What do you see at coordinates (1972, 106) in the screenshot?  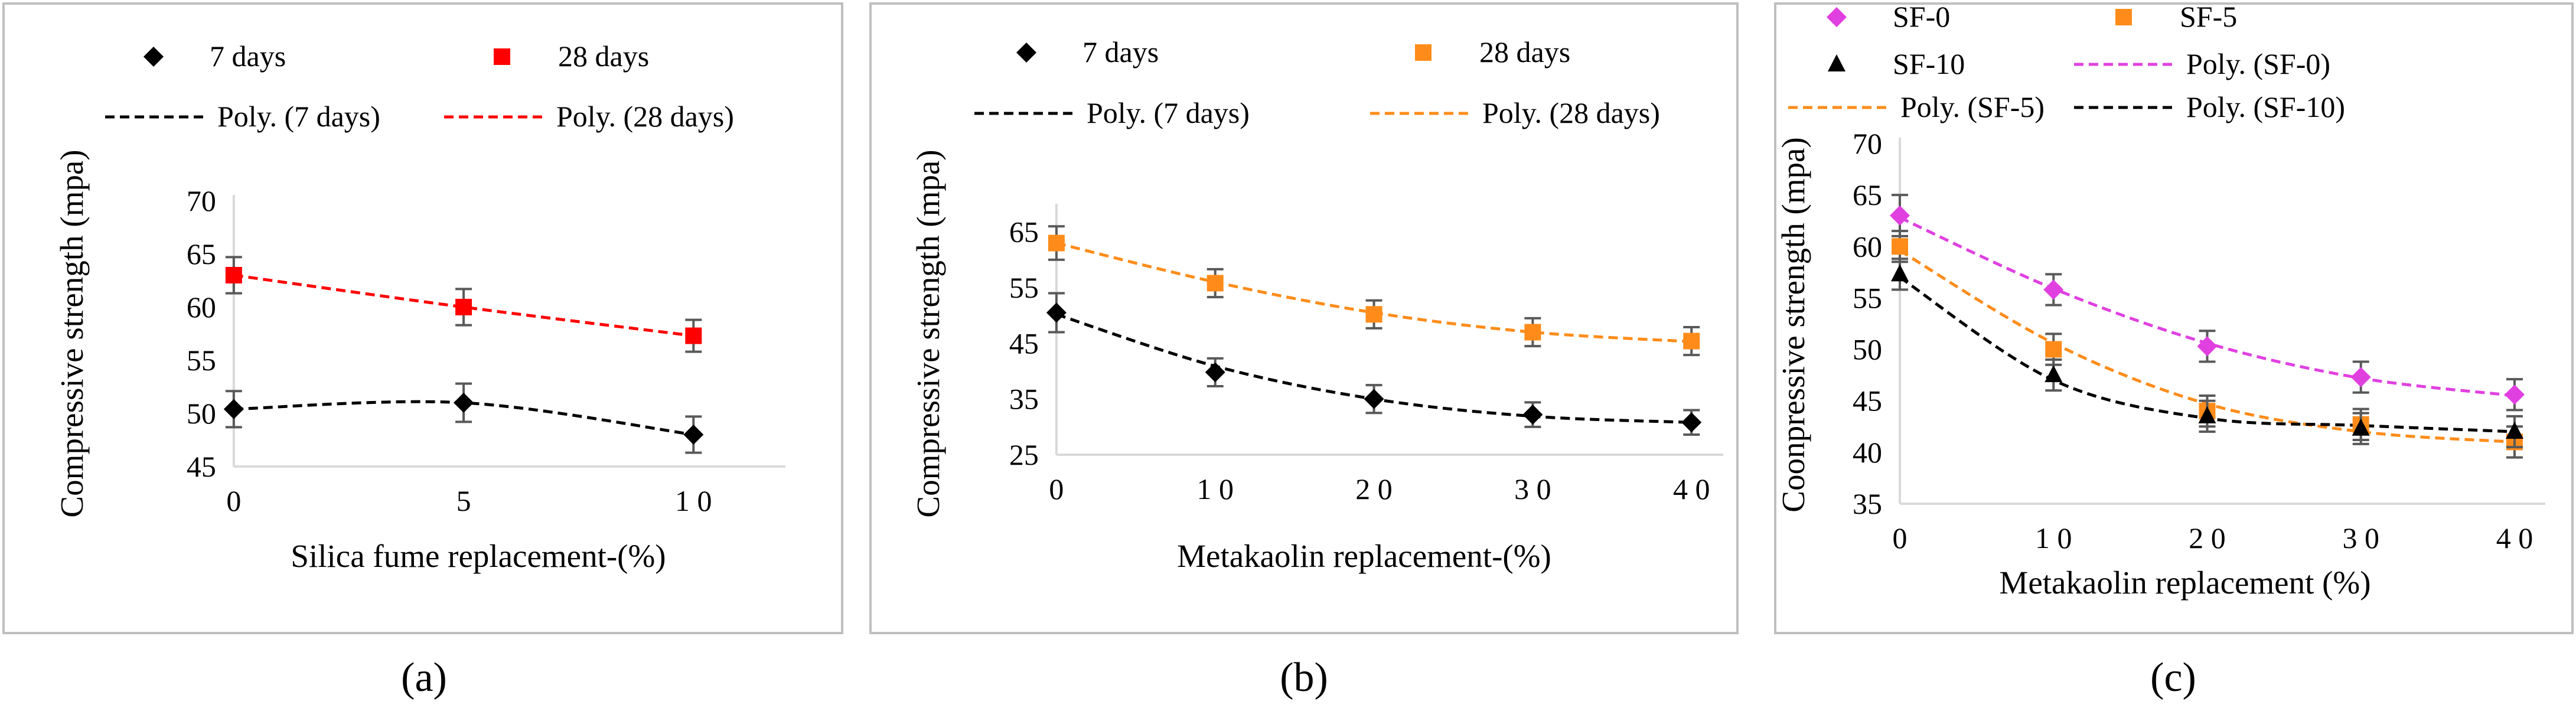 I see `legend-label: Poly. (SF-5)` at bounding box center [1972, 106].